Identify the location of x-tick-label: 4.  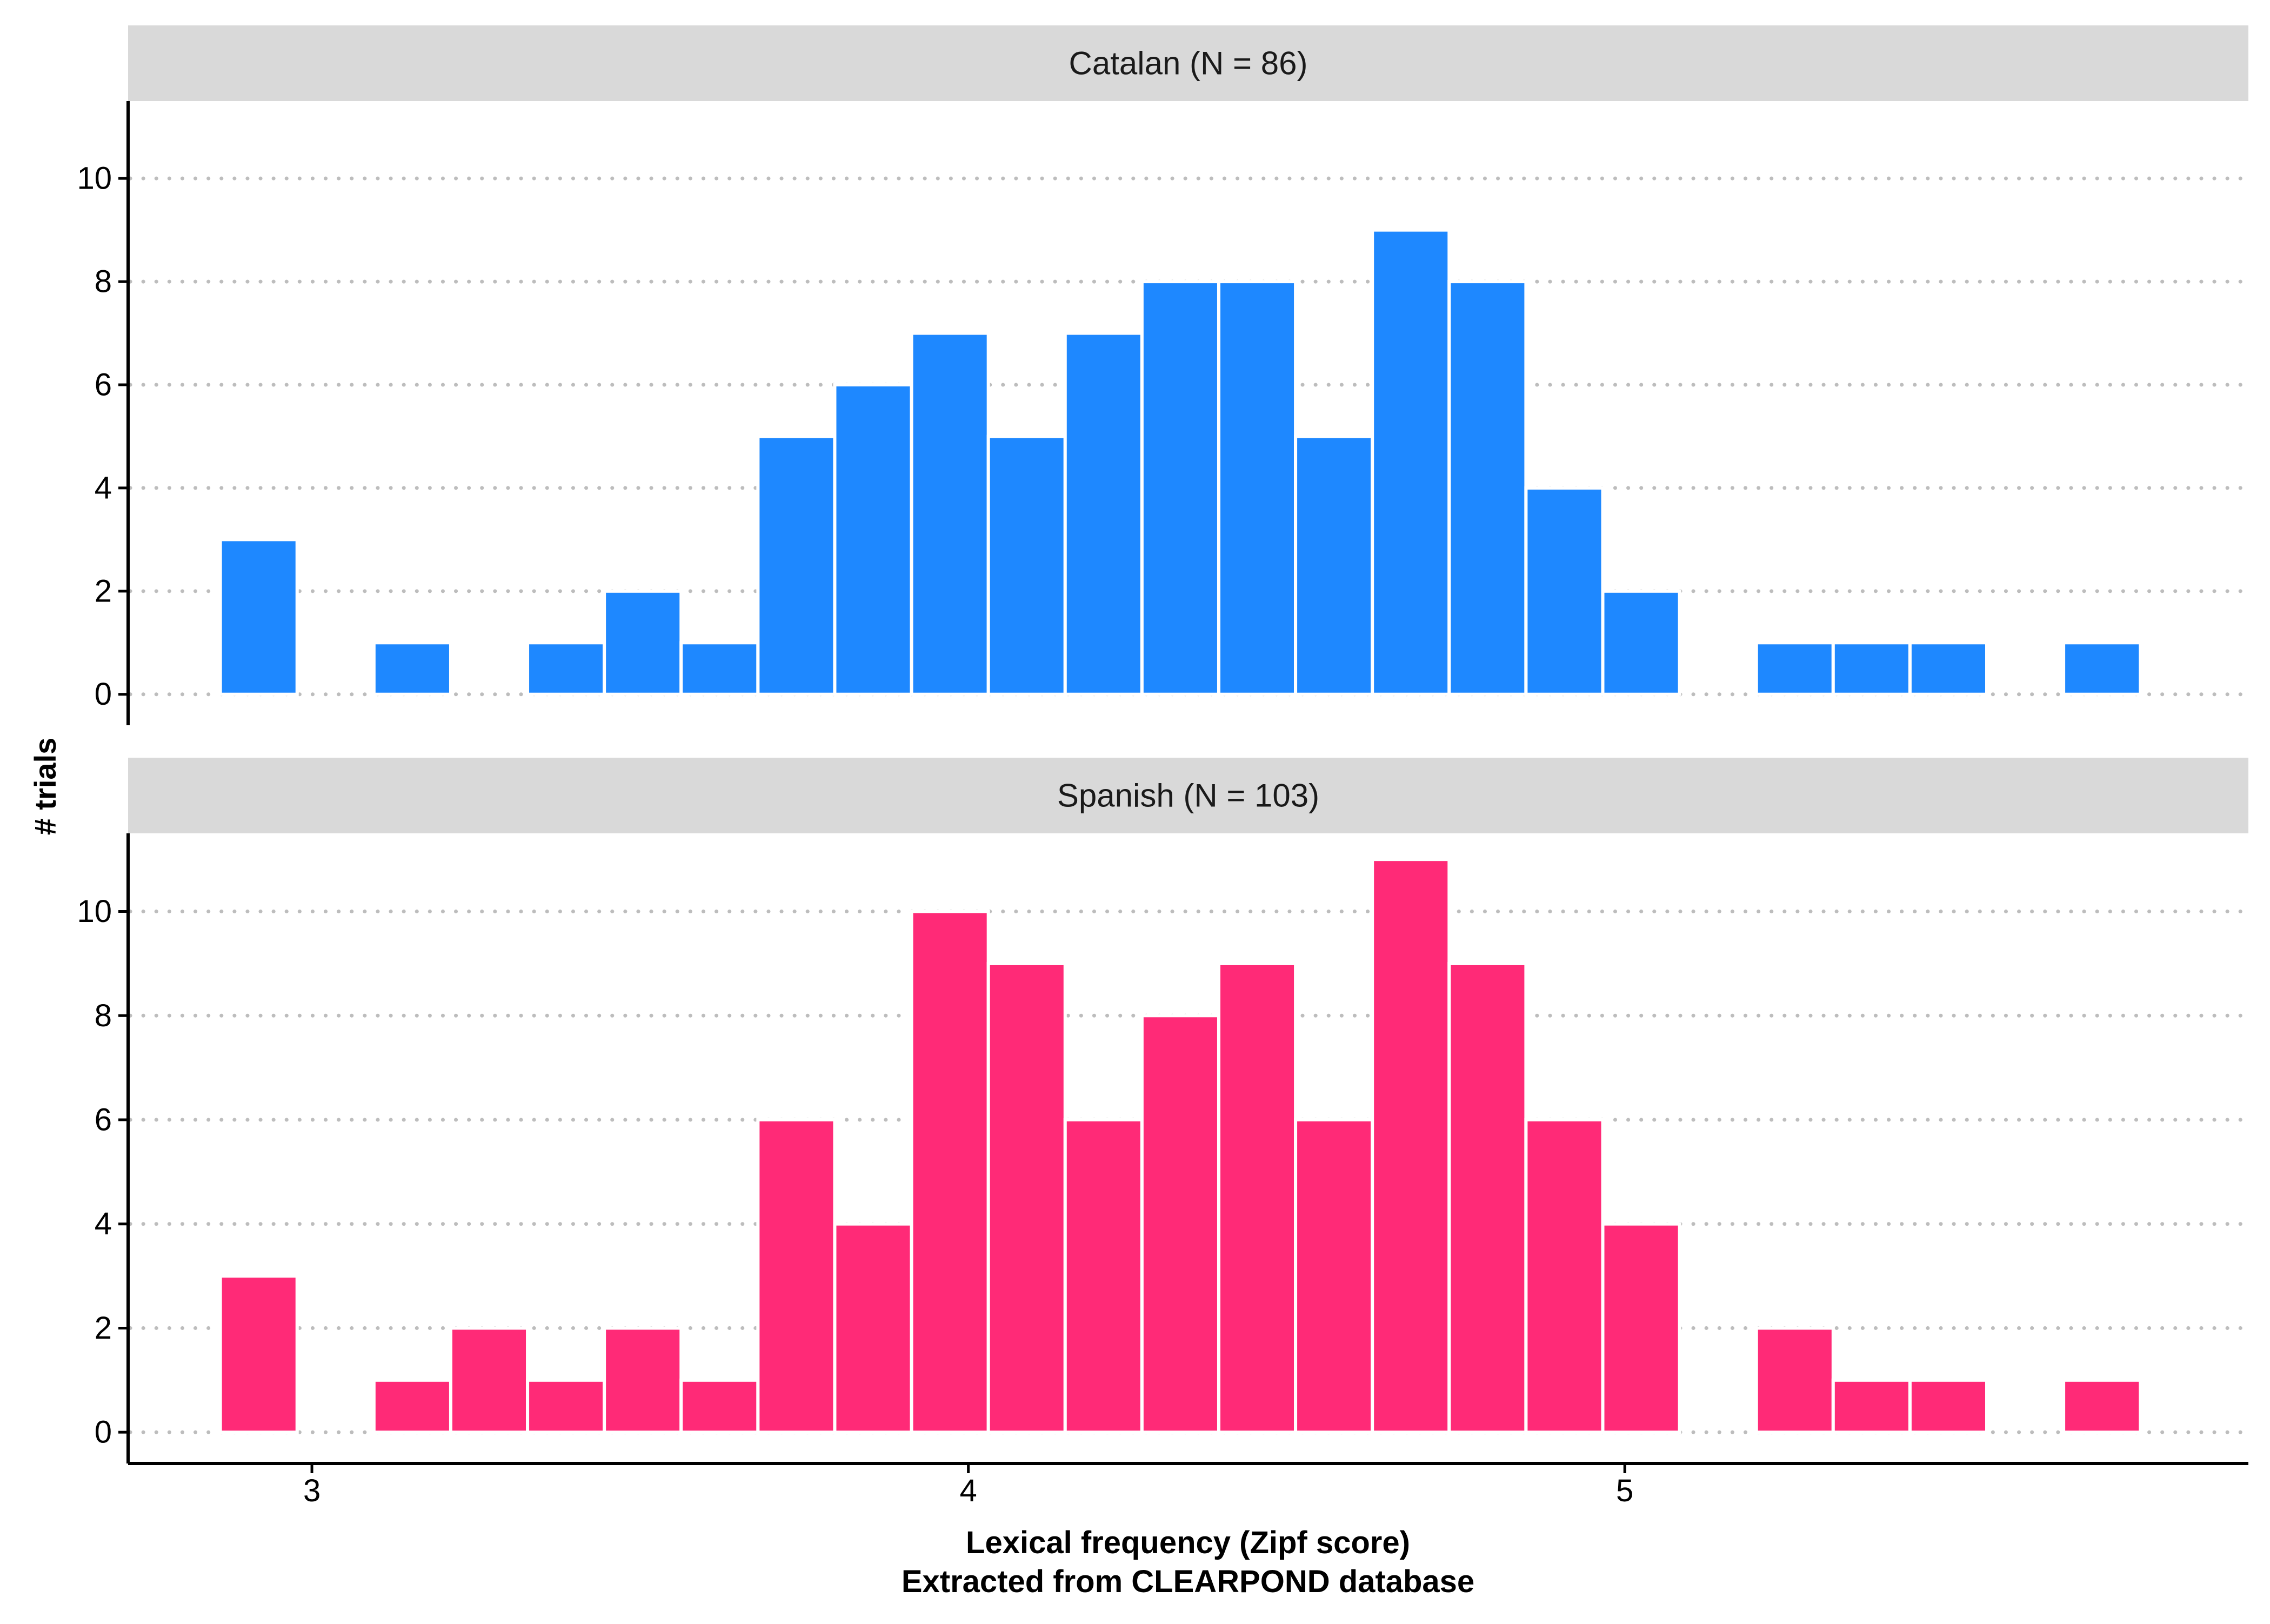
(968, 1490).